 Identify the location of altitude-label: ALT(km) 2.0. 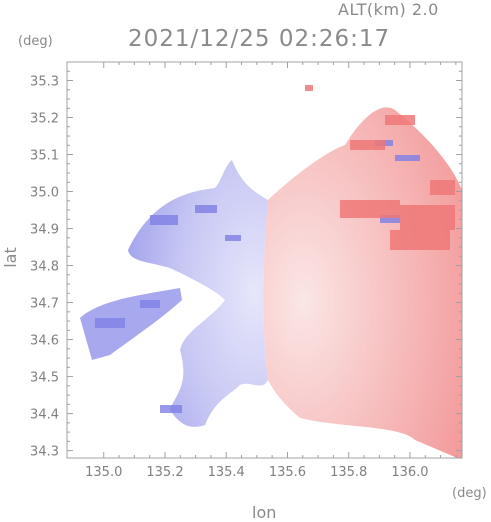
(388, 9).